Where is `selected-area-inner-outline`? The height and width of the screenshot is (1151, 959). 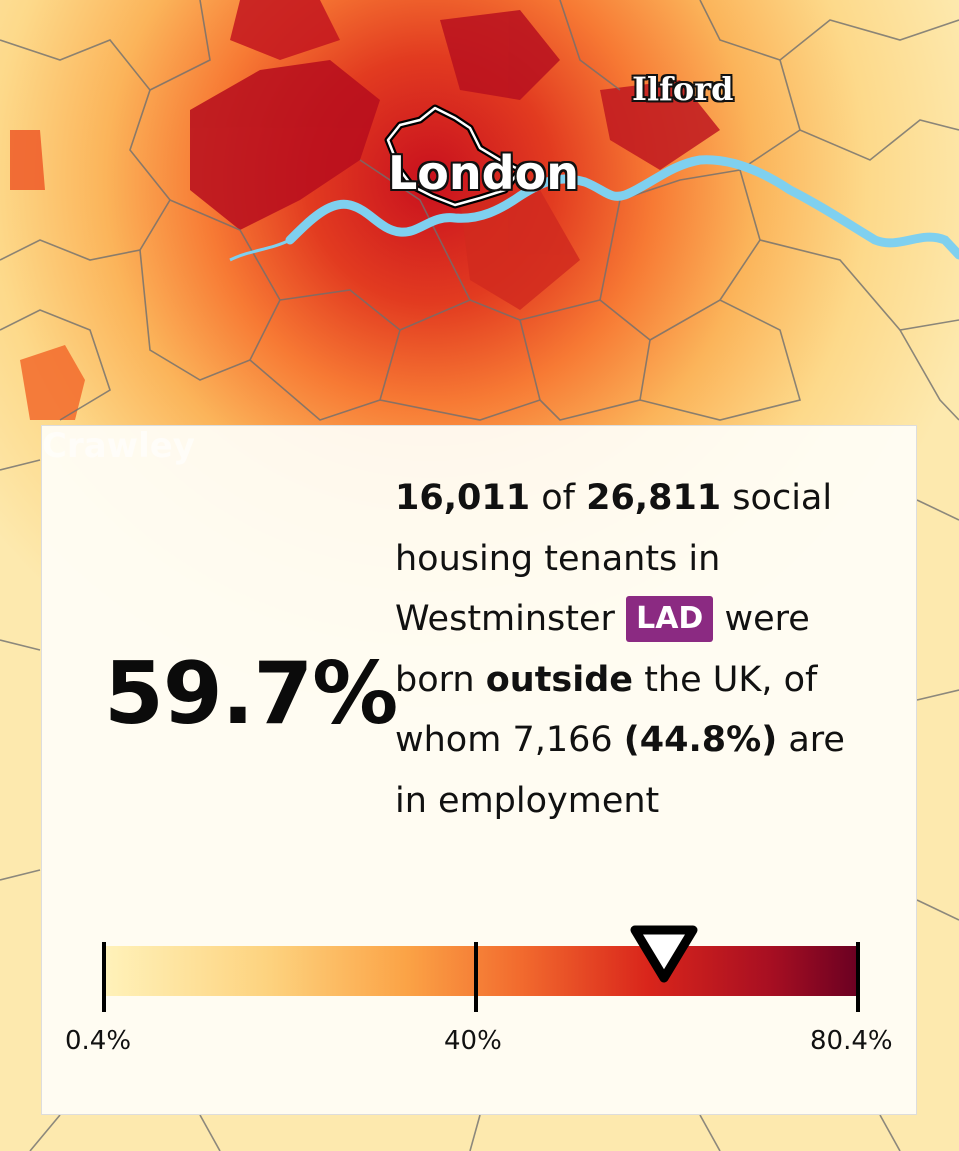
selected-area-inner-outline is located at coordinates (454, 156).